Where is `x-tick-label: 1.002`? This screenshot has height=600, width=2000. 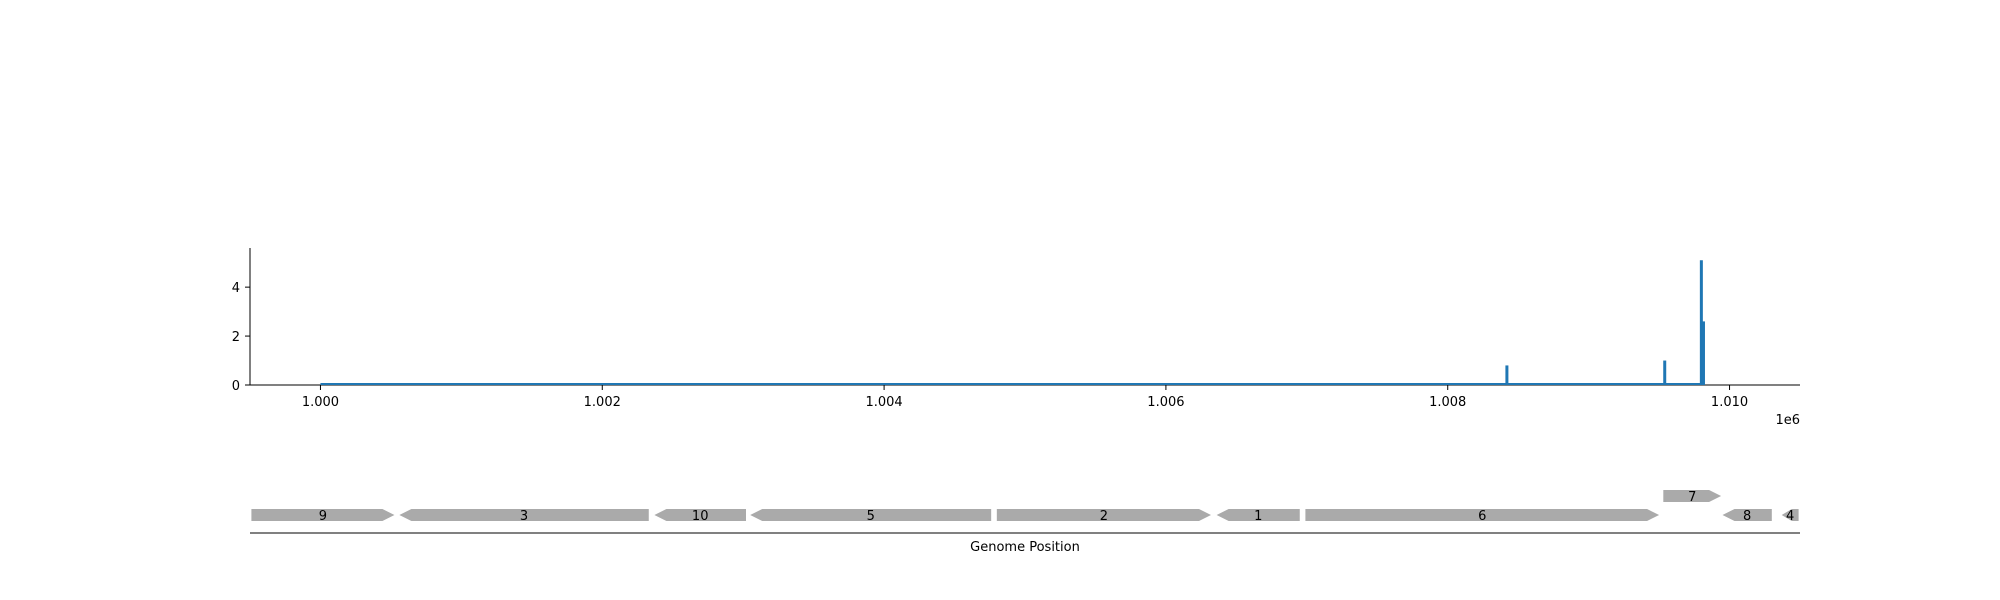 x-tick-label: 1.002 is located at coordinates (602, 402).